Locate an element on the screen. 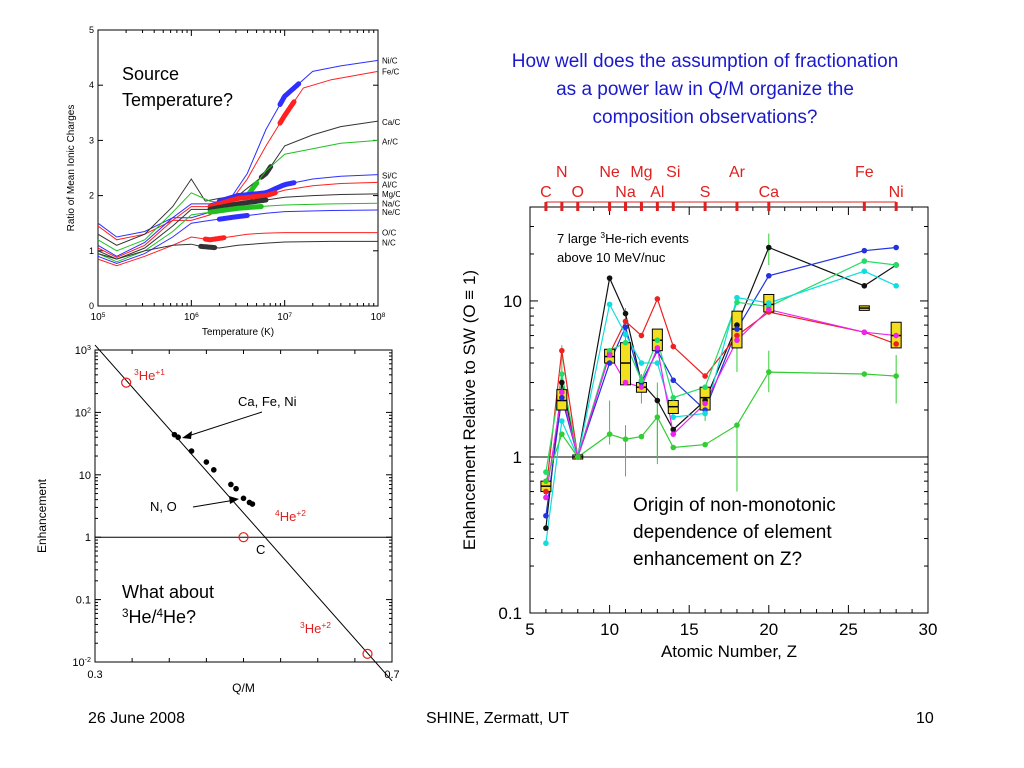 The image size is (1024, 768). y-axis-label: Enhancement Relative to SW (O ≡ 1) is located at coordinates (469, 410).